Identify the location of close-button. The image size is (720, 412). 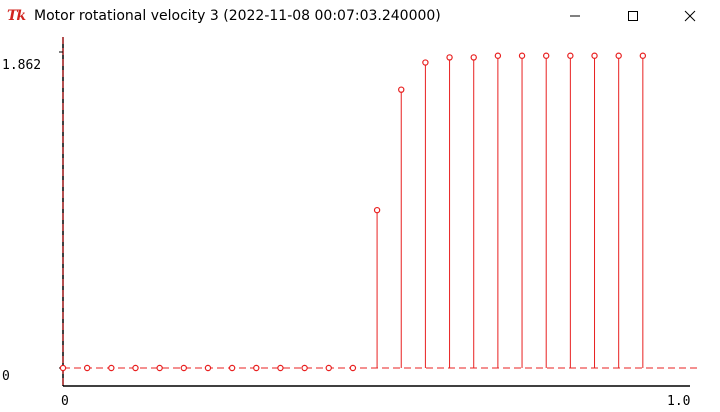
(690, 16).